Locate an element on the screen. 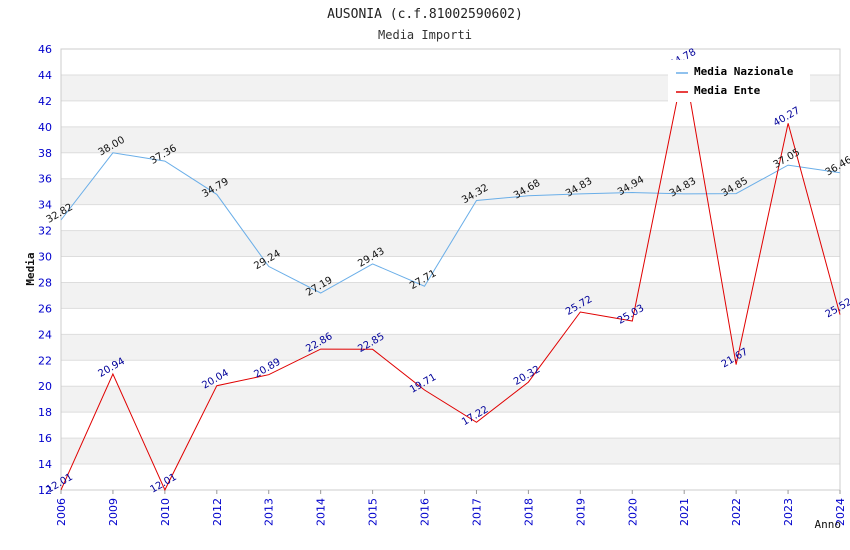  x-axis-label: Anno is located at coordinates (828, 524).